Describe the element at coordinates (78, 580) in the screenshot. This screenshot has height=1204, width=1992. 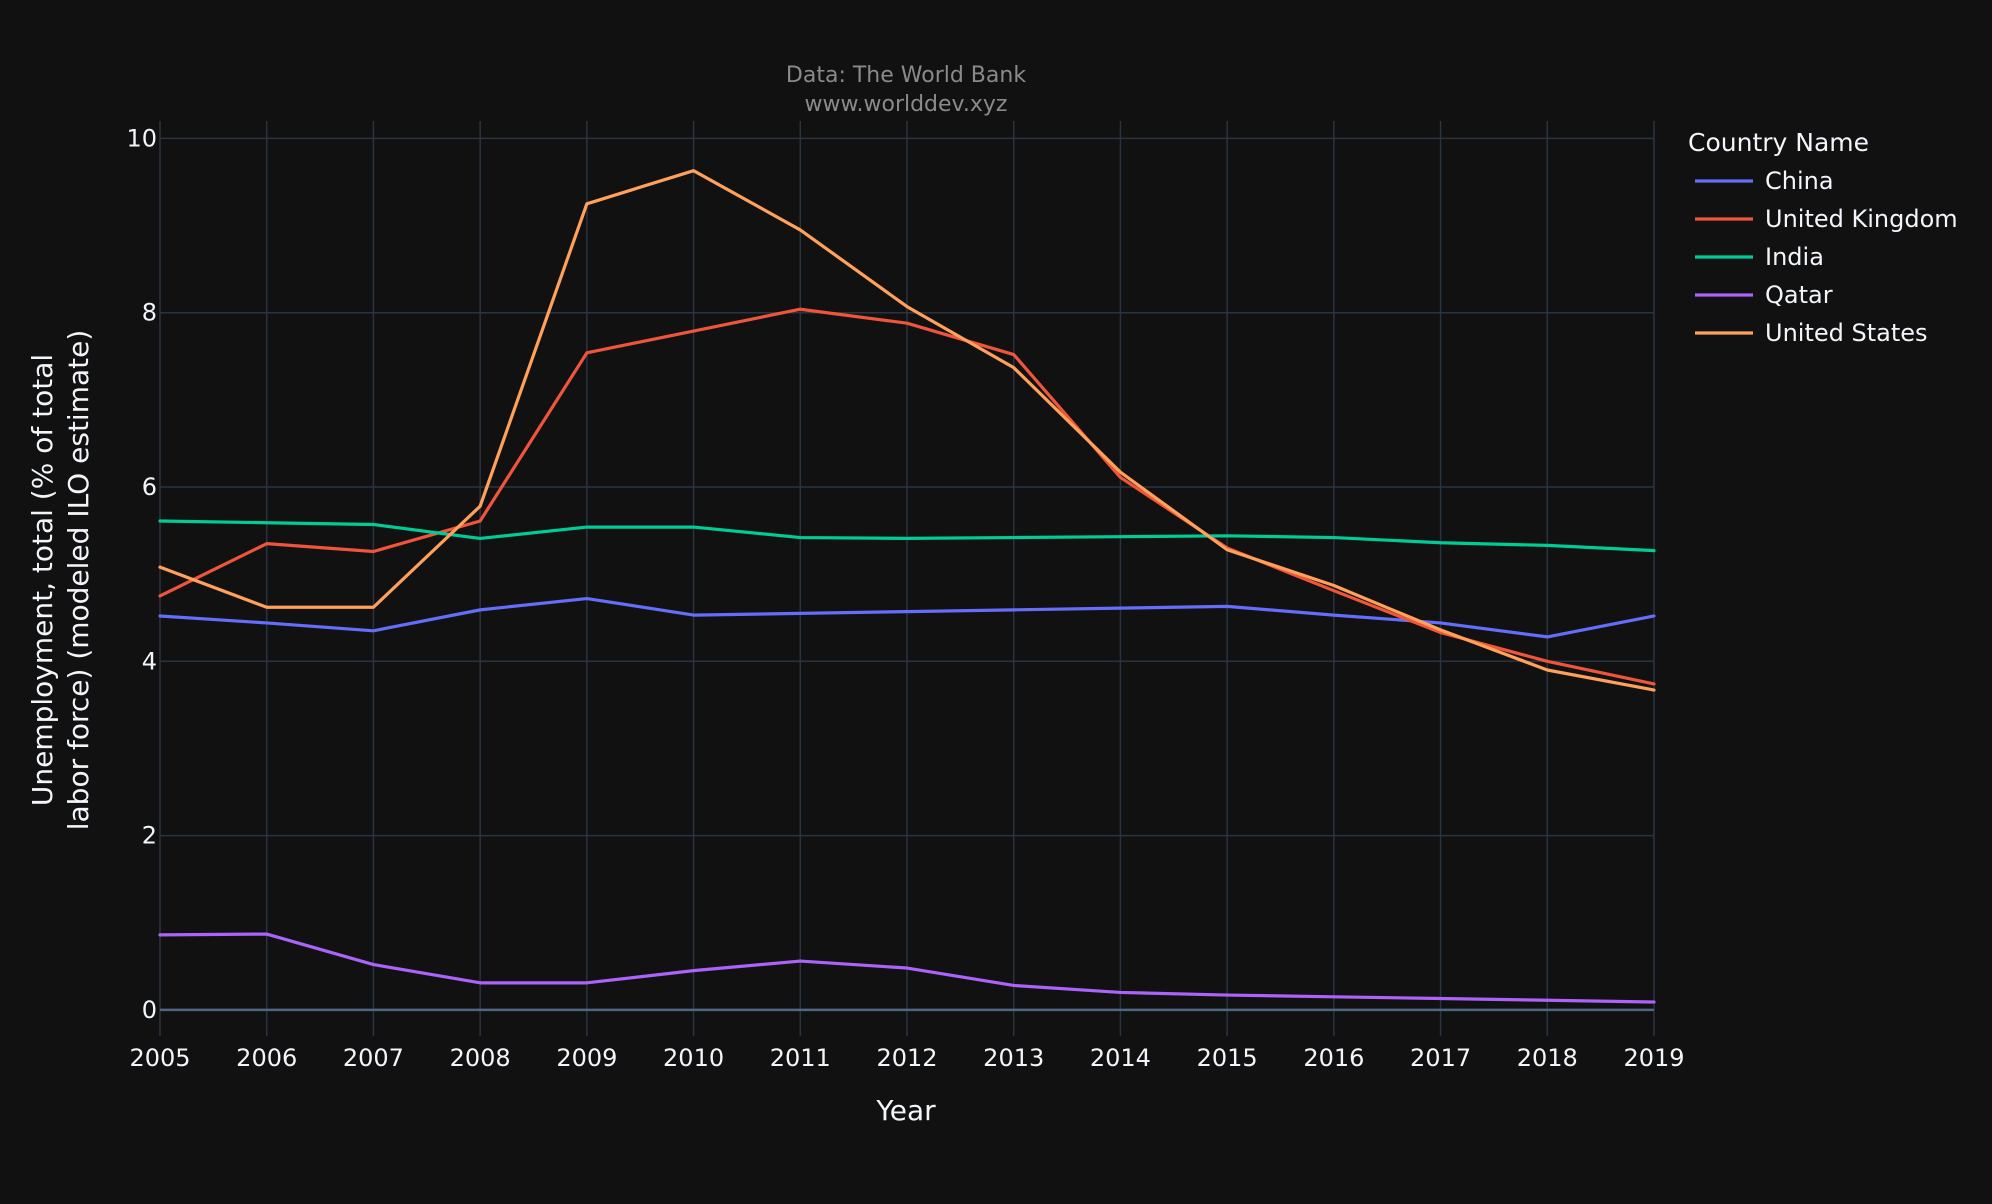
I see `y-axis-title-line-2: labor force) (modeled ILO estimate)` at that location.